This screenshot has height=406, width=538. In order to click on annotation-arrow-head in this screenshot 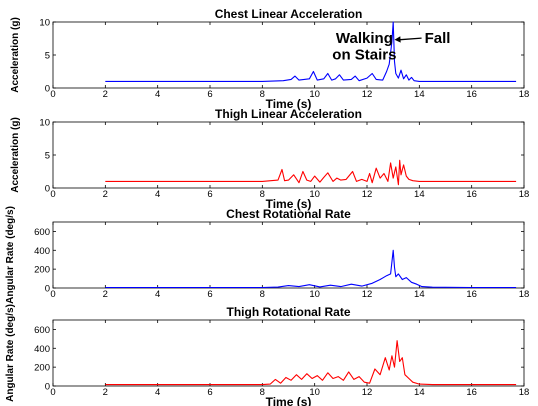, I will do `click(397, 39)`.